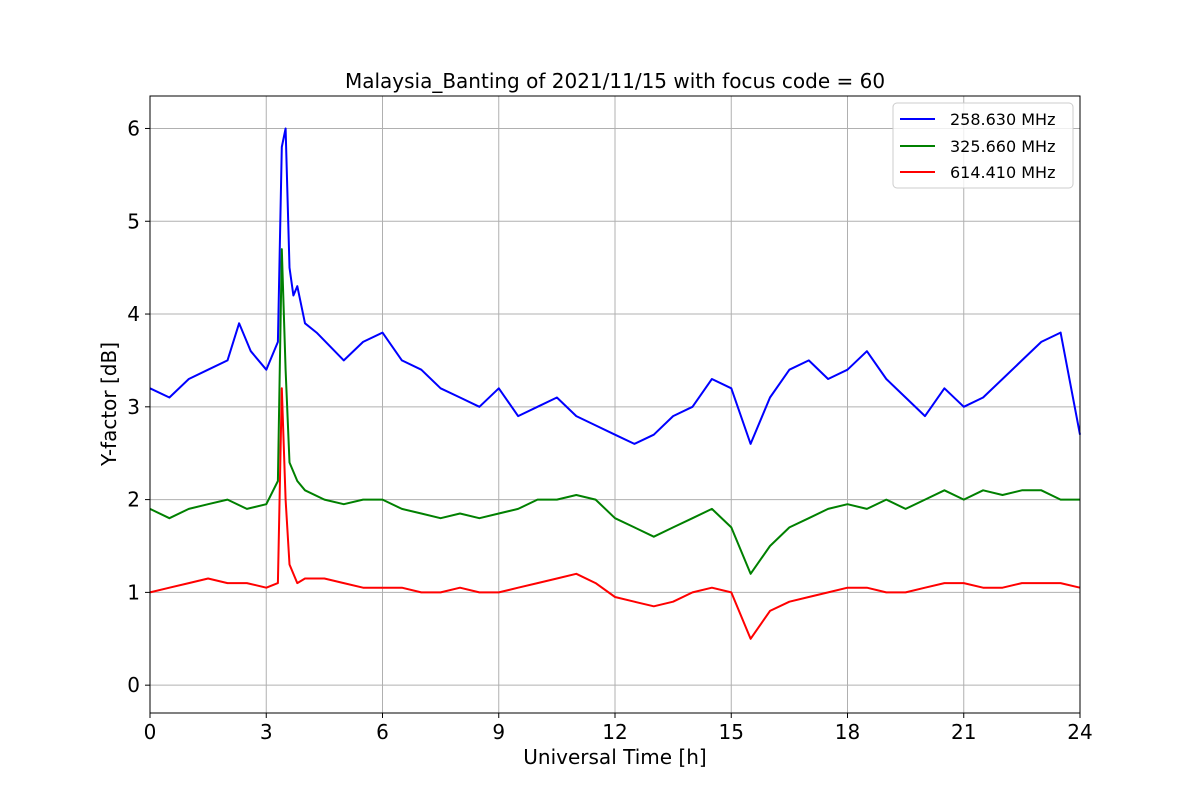 The image size is (1200, 800). Describe the element at coordinates (133, 592) in the screenshot. I see `y-tick-label: 1` at that location.